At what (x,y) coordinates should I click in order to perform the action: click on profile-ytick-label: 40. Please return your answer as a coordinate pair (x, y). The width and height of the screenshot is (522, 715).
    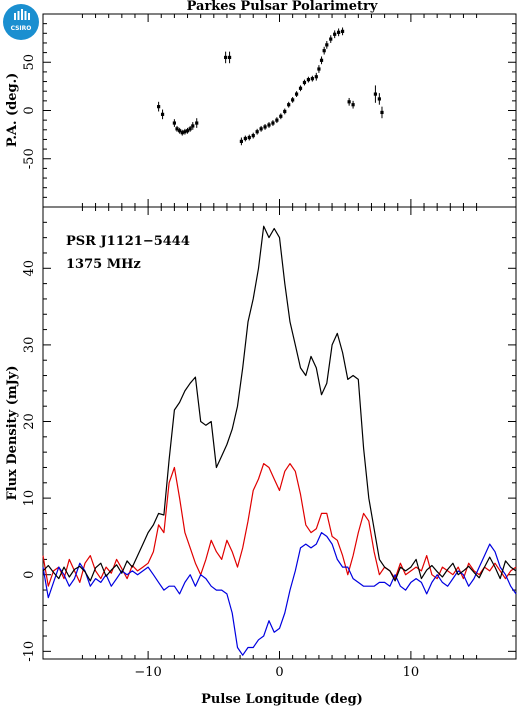
    Looking at the image, I should click on (29, 268).